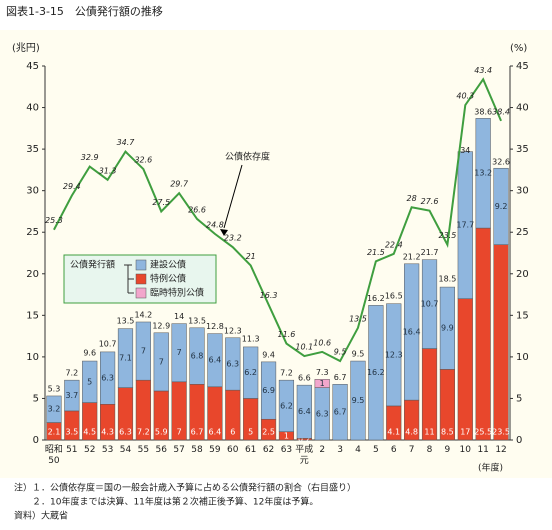 The width and height of the screenshot is (552, 530). Describe the element at coordinates (32, 66) in the screenshot. I see `y-tick-label: 45` at that location.